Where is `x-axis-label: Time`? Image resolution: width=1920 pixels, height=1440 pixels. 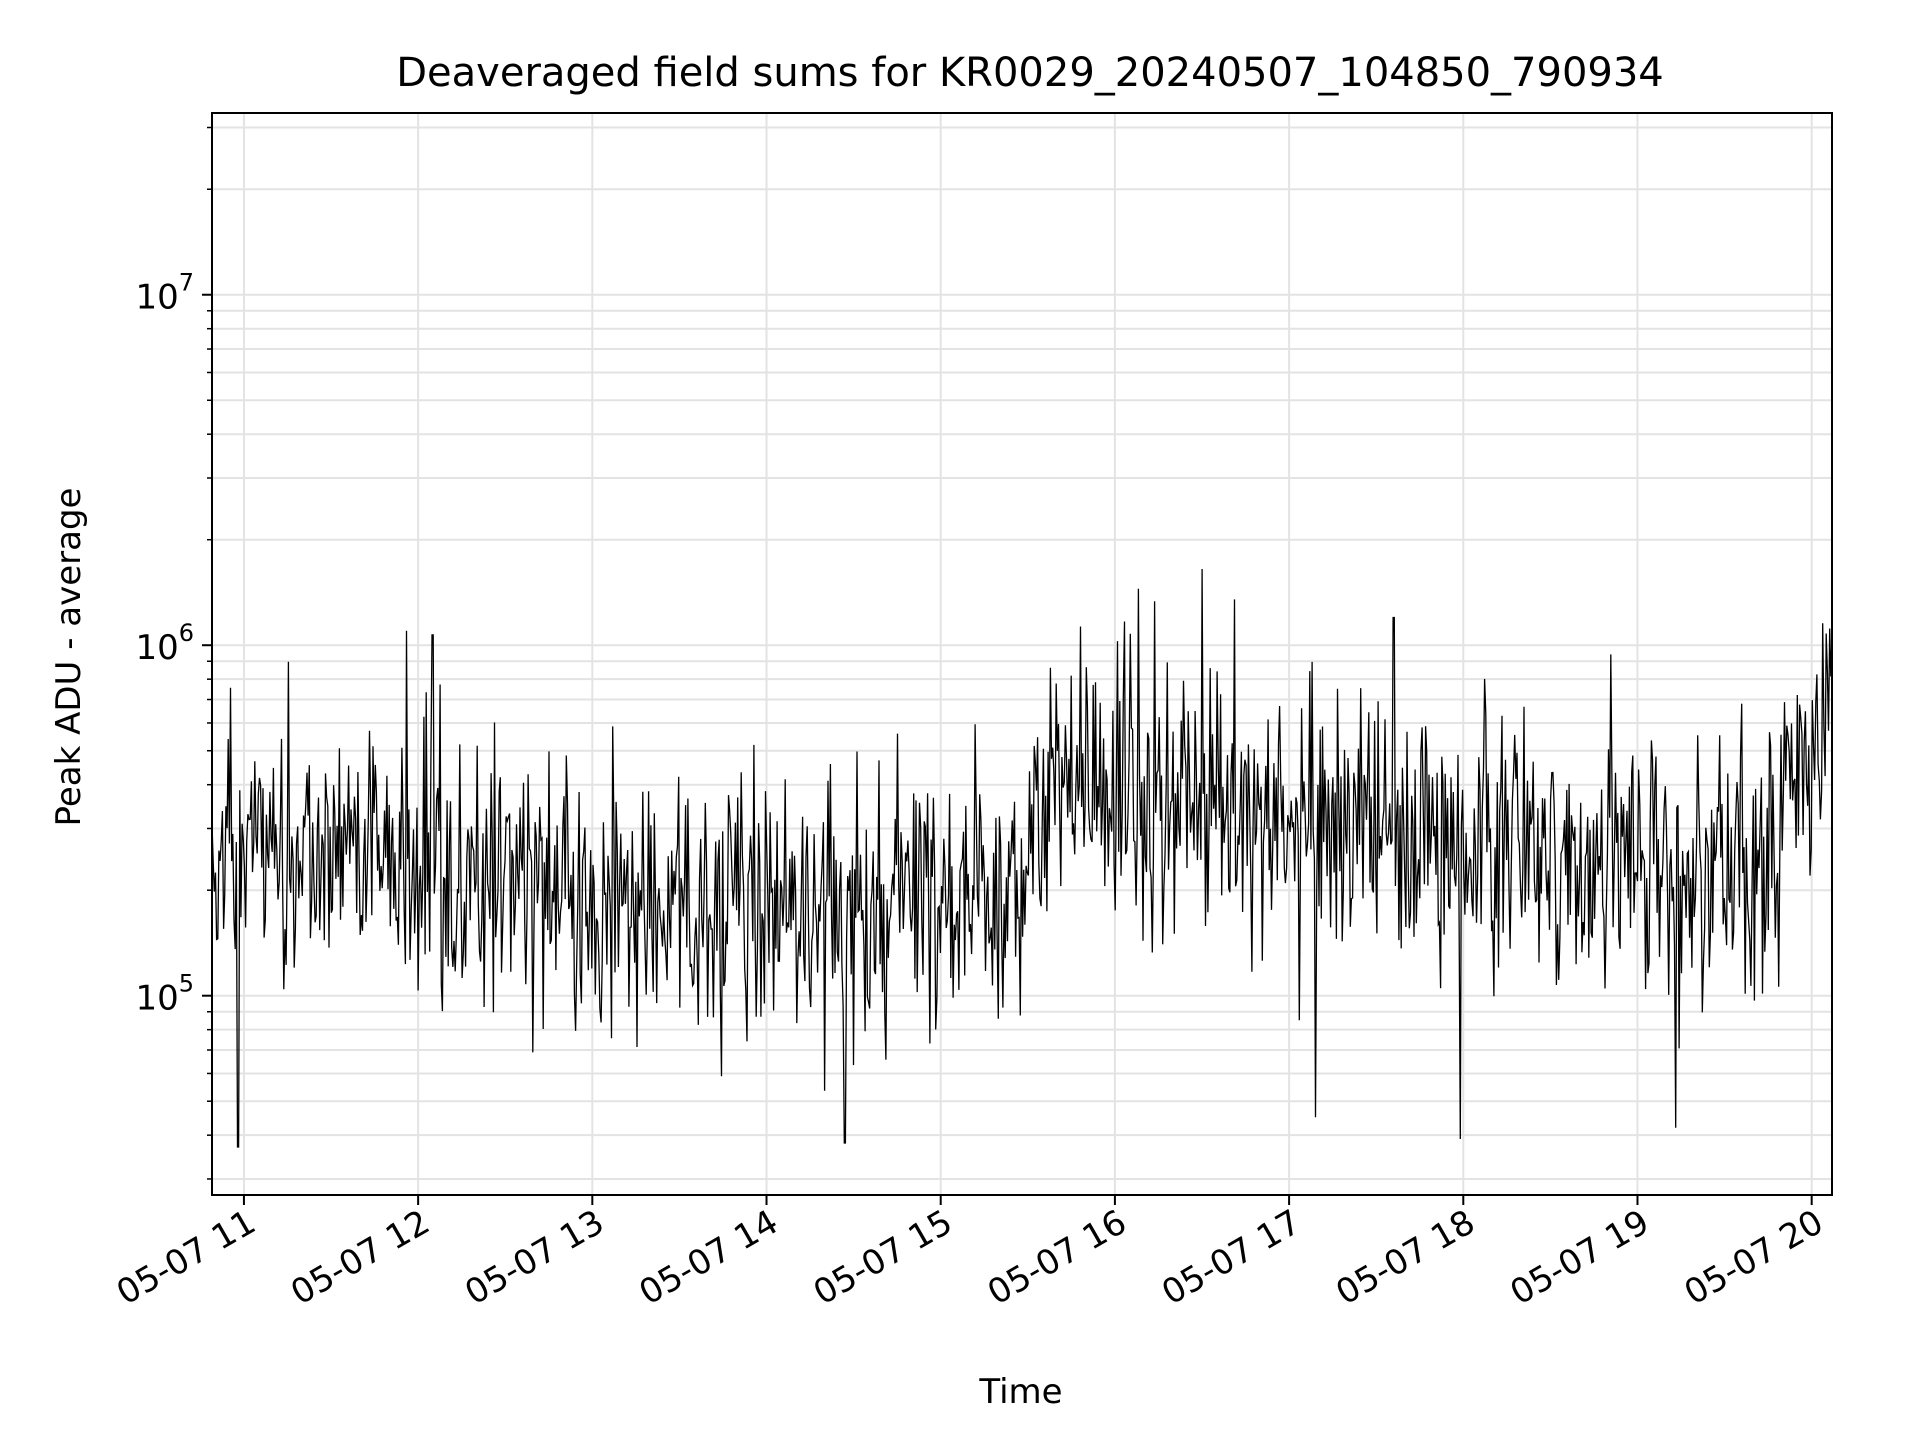
x-axis-label: Time is located at coordinates (1020, 1392).